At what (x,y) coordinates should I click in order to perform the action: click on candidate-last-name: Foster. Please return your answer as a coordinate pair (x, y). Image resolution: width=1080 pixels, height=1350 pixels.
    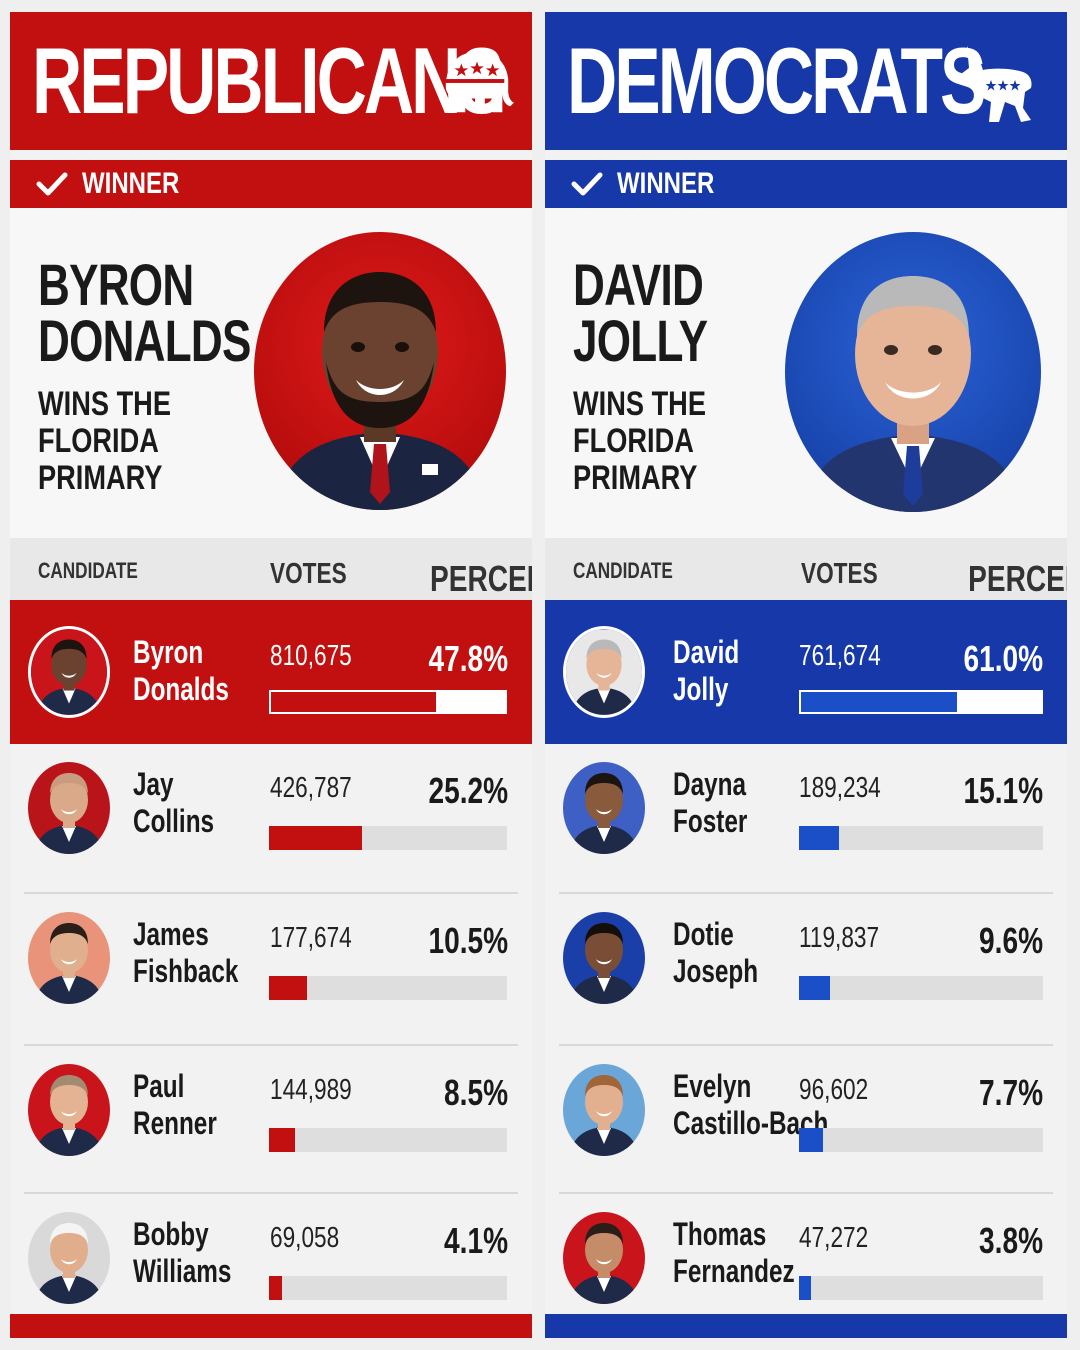
    Looking at the image, I should click on (710, 821).